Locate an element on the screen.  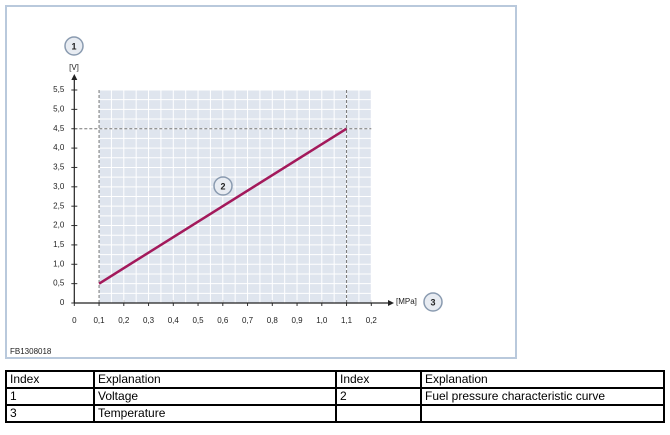
cell: 2 is located at coordinates (378, 396).